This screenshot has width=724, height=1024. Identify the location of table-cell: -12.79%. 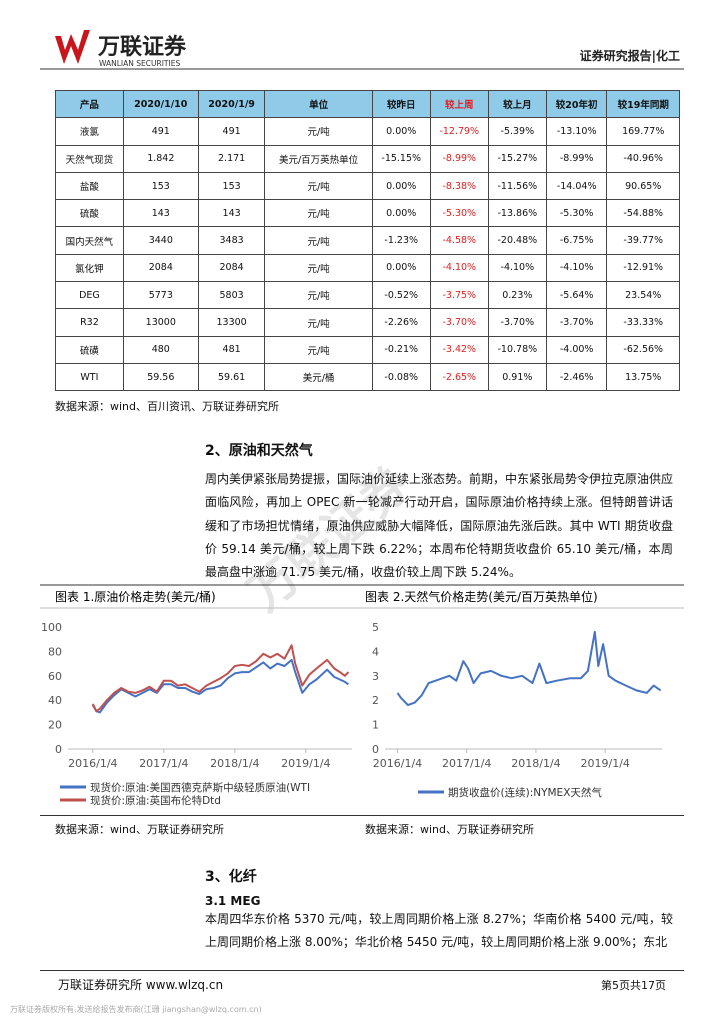
(459, 131).